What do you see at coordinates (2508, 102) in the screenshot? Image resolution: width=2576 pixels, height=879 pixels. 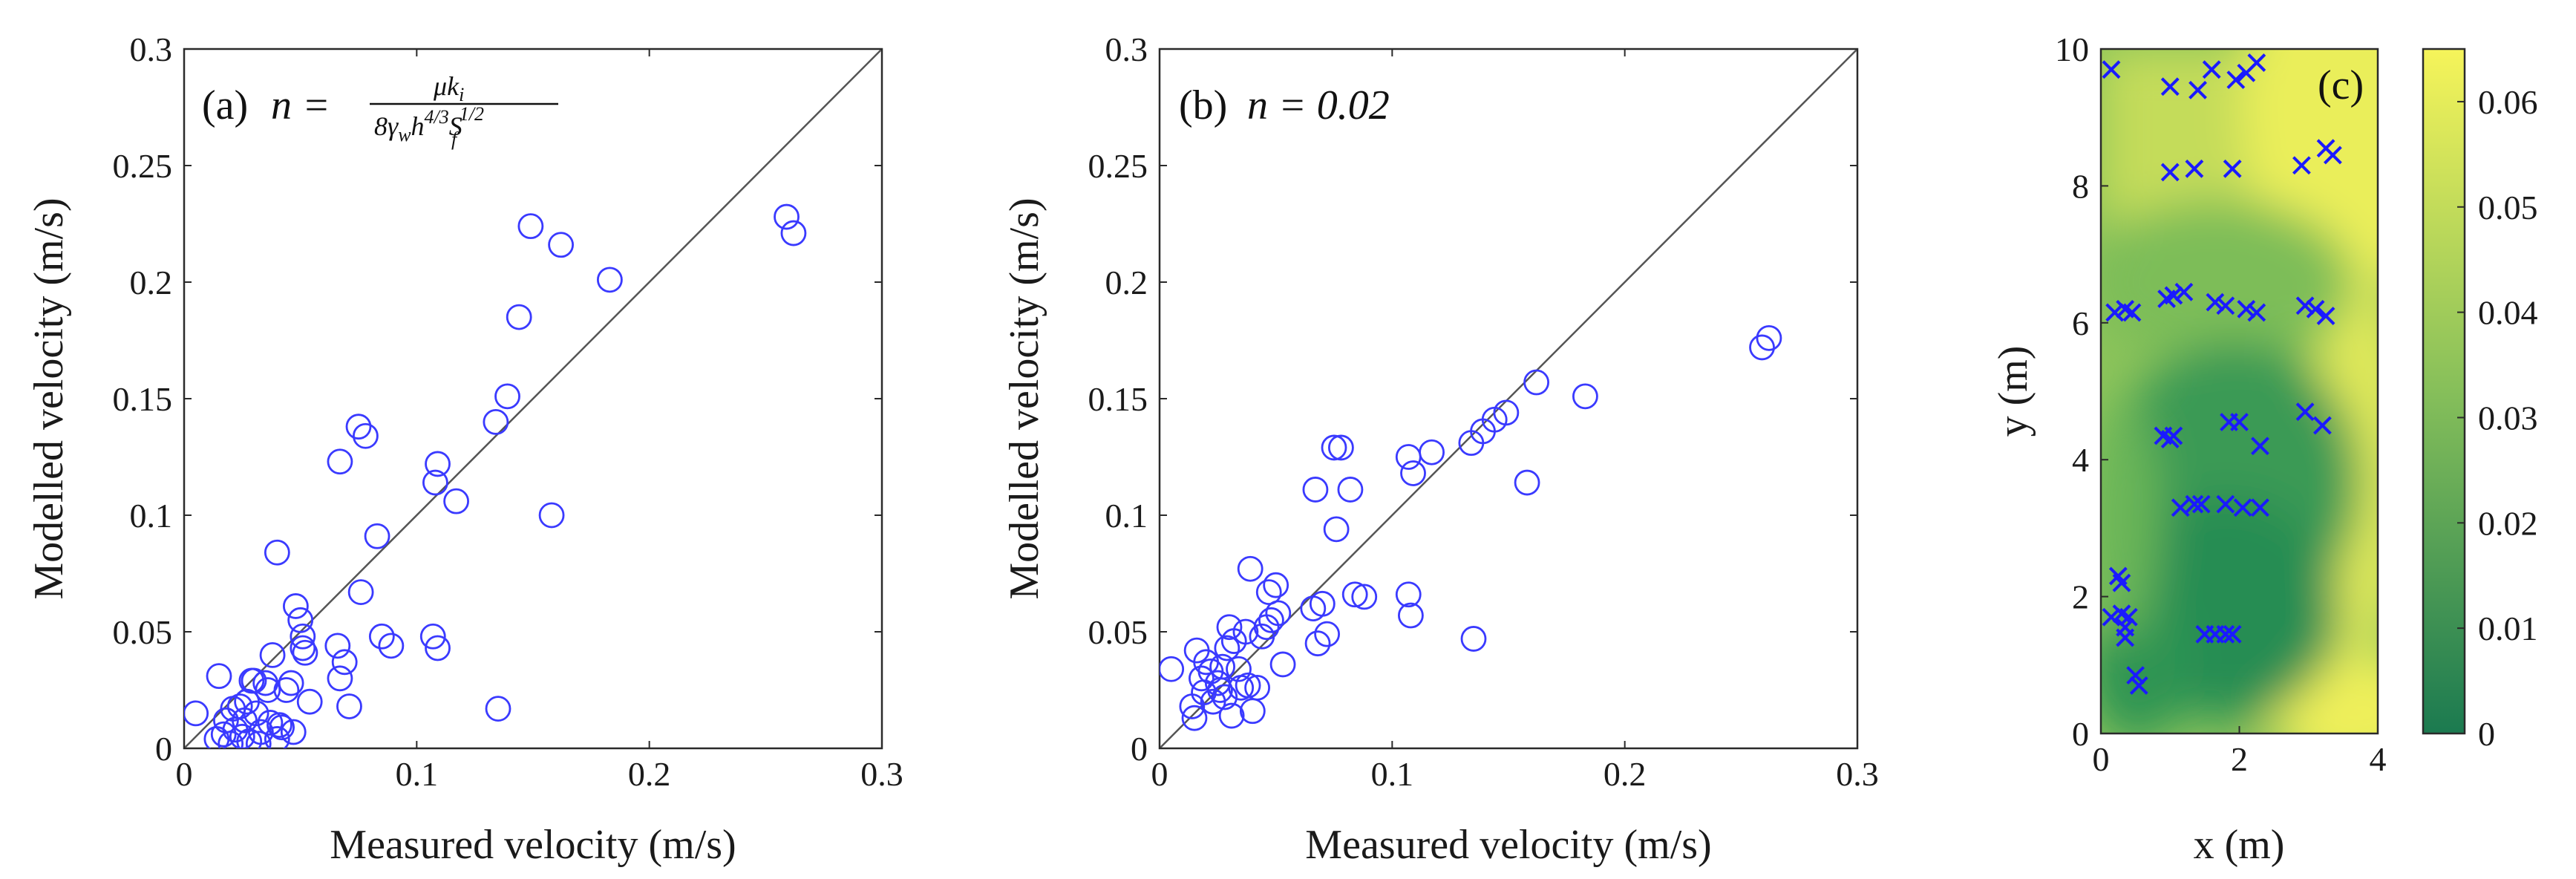 I see `colorbar-tick-label: 0.06` at bounding box center [2508, 102].